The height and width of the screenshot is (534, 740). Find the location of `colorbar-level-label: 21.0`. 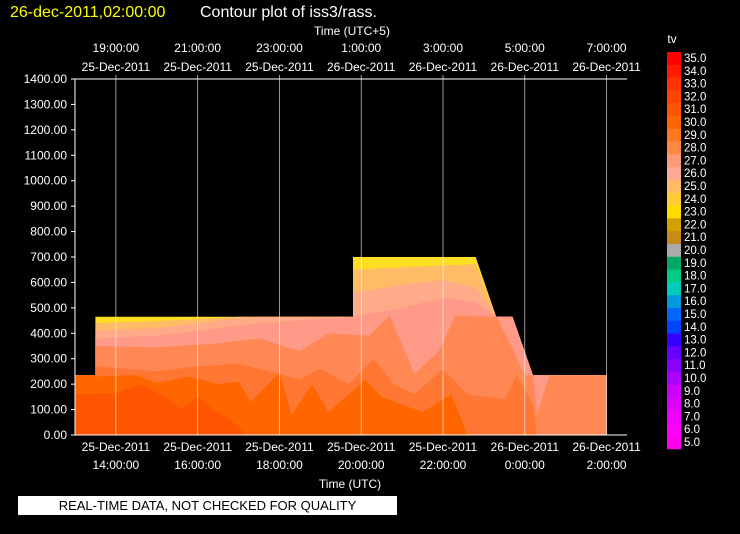

colorbar-level-label: 21.0 is located at coordinates (695, 238).